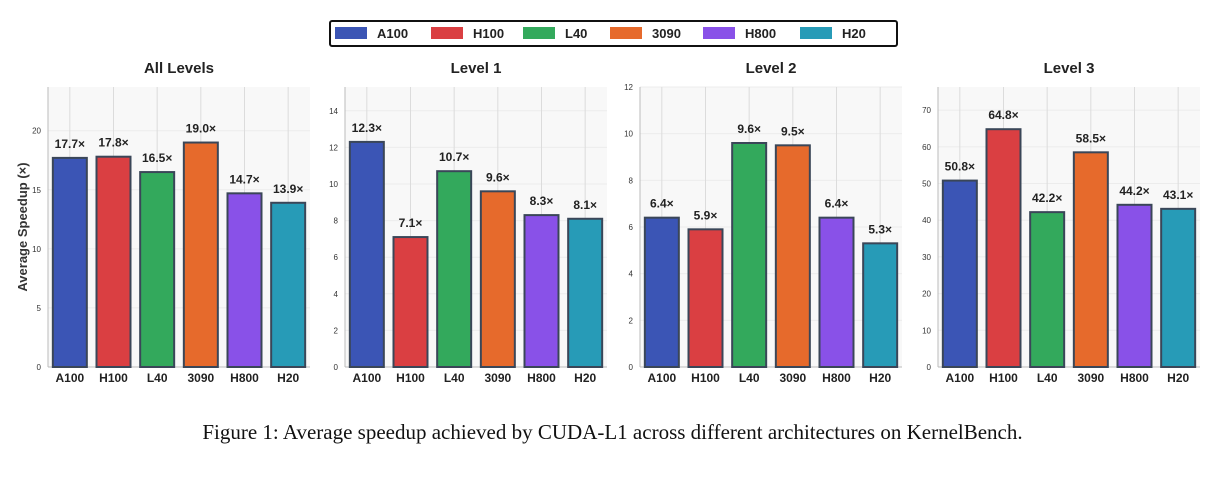 This screenshot has height=481, width=1225. Describe the element at coordinates (157, 158) in the screenshot. I see `data-label: 16.5×` at that location.